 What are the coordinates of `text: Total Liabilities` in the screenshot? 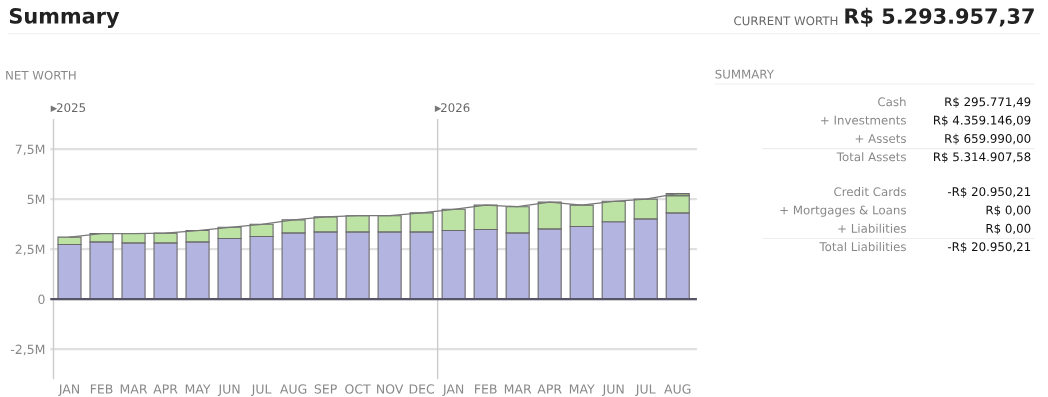 It's located at (862, 247).